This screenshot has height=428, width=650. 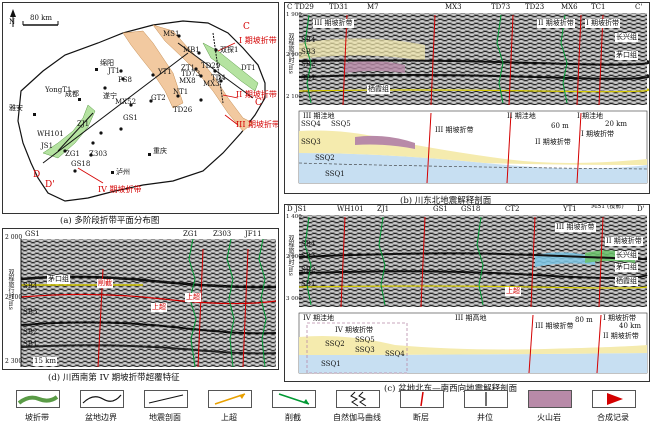 I want to click on section-letter-c-prime: C', so click(x=260, y=103).